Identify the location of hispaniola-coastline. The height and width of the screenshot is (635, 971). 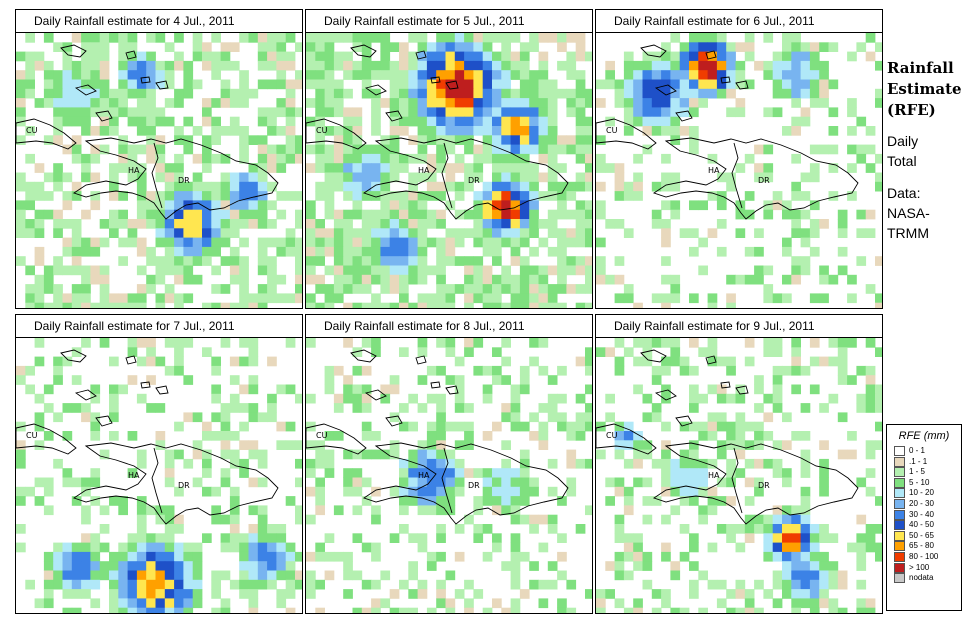
(465, 178).